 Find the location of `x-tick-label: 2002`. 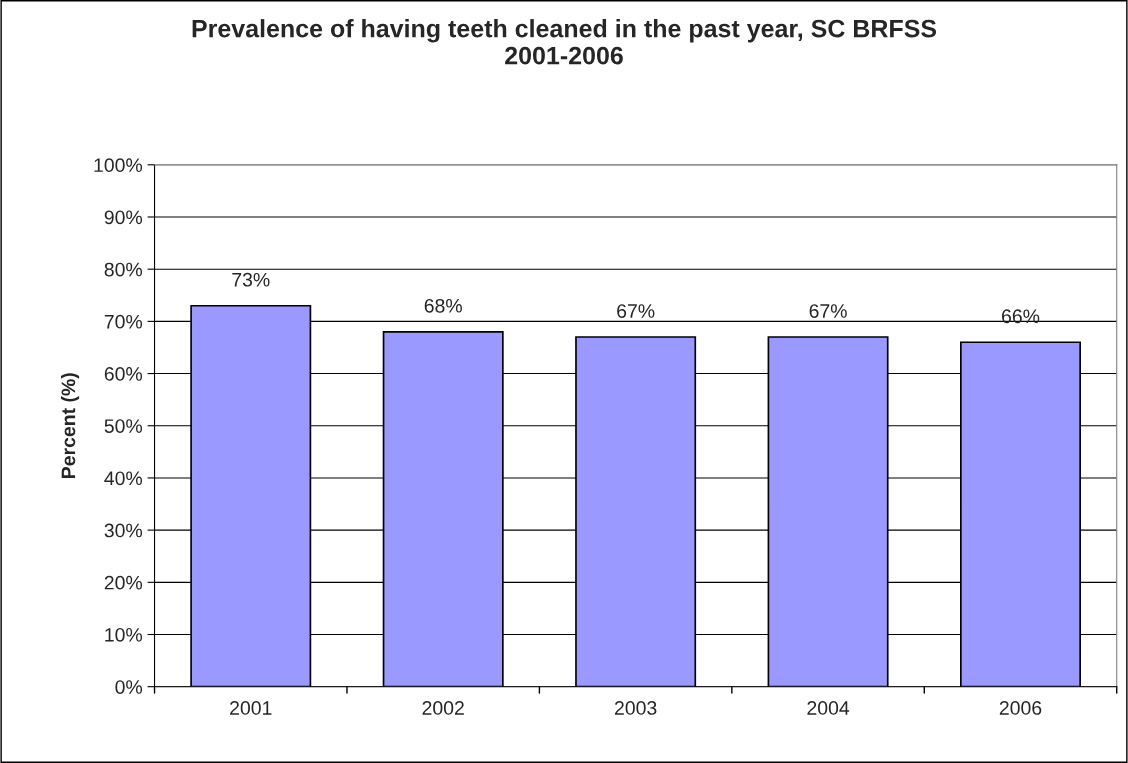

x-tick-label: 2002 is located at coordinates (443, 708).